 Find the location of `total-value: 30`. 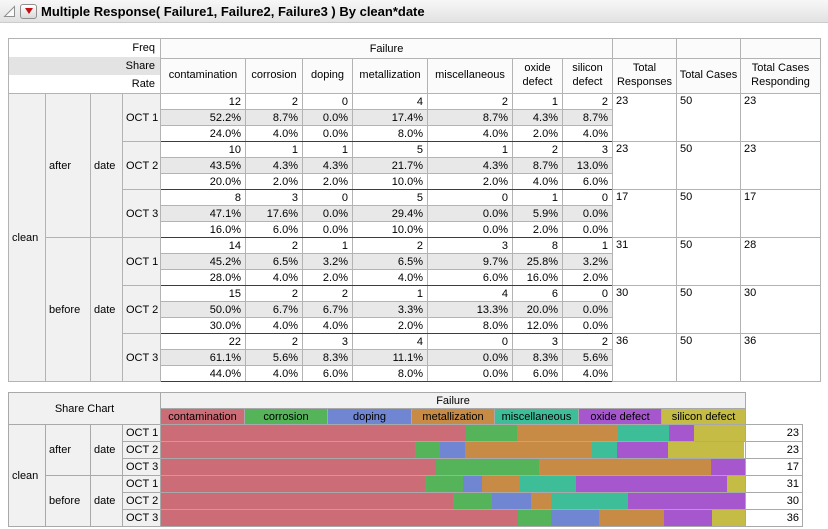

total-value: 30 is located at coordinates (780, 309).